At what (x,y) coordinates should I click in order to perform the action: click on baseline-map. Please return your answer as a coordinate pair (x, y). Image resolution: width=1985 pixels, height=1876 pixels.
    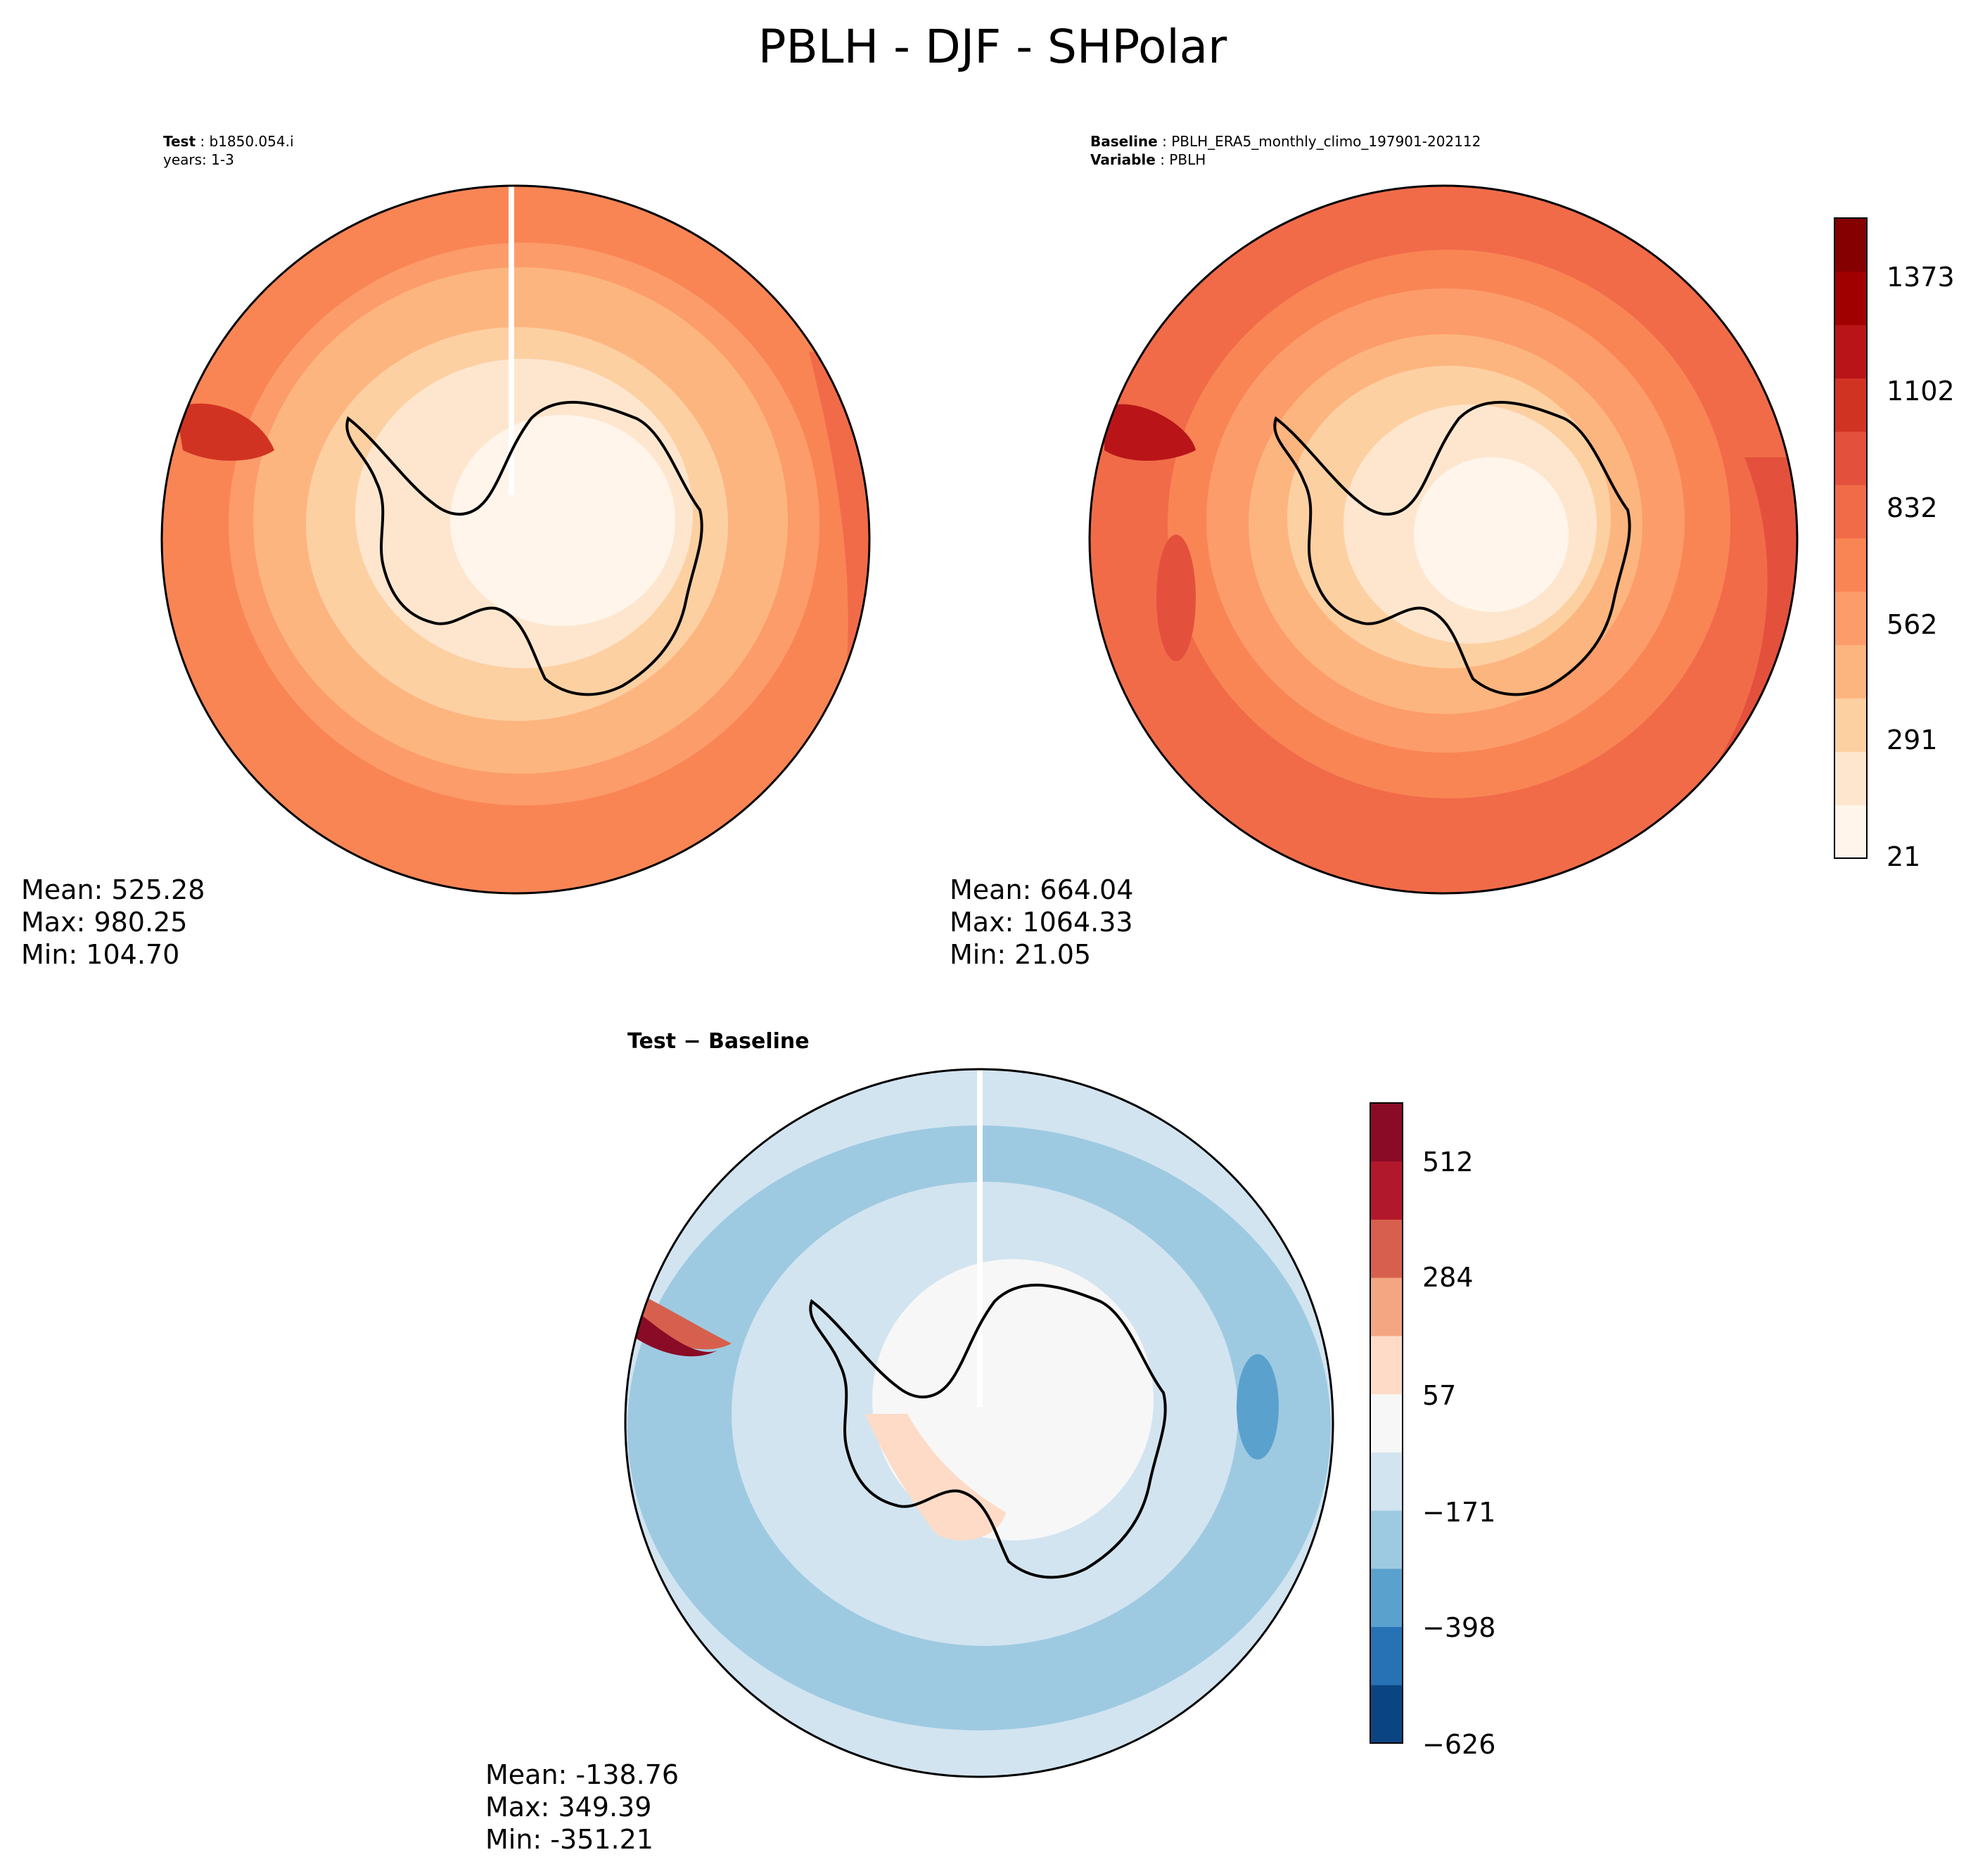
    Looking at the image, I should click on (1443, 539).